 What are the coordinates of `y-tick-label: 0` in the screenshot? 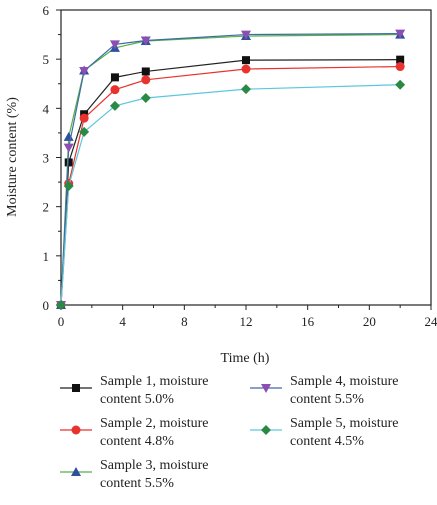 It's located at (46, 305).